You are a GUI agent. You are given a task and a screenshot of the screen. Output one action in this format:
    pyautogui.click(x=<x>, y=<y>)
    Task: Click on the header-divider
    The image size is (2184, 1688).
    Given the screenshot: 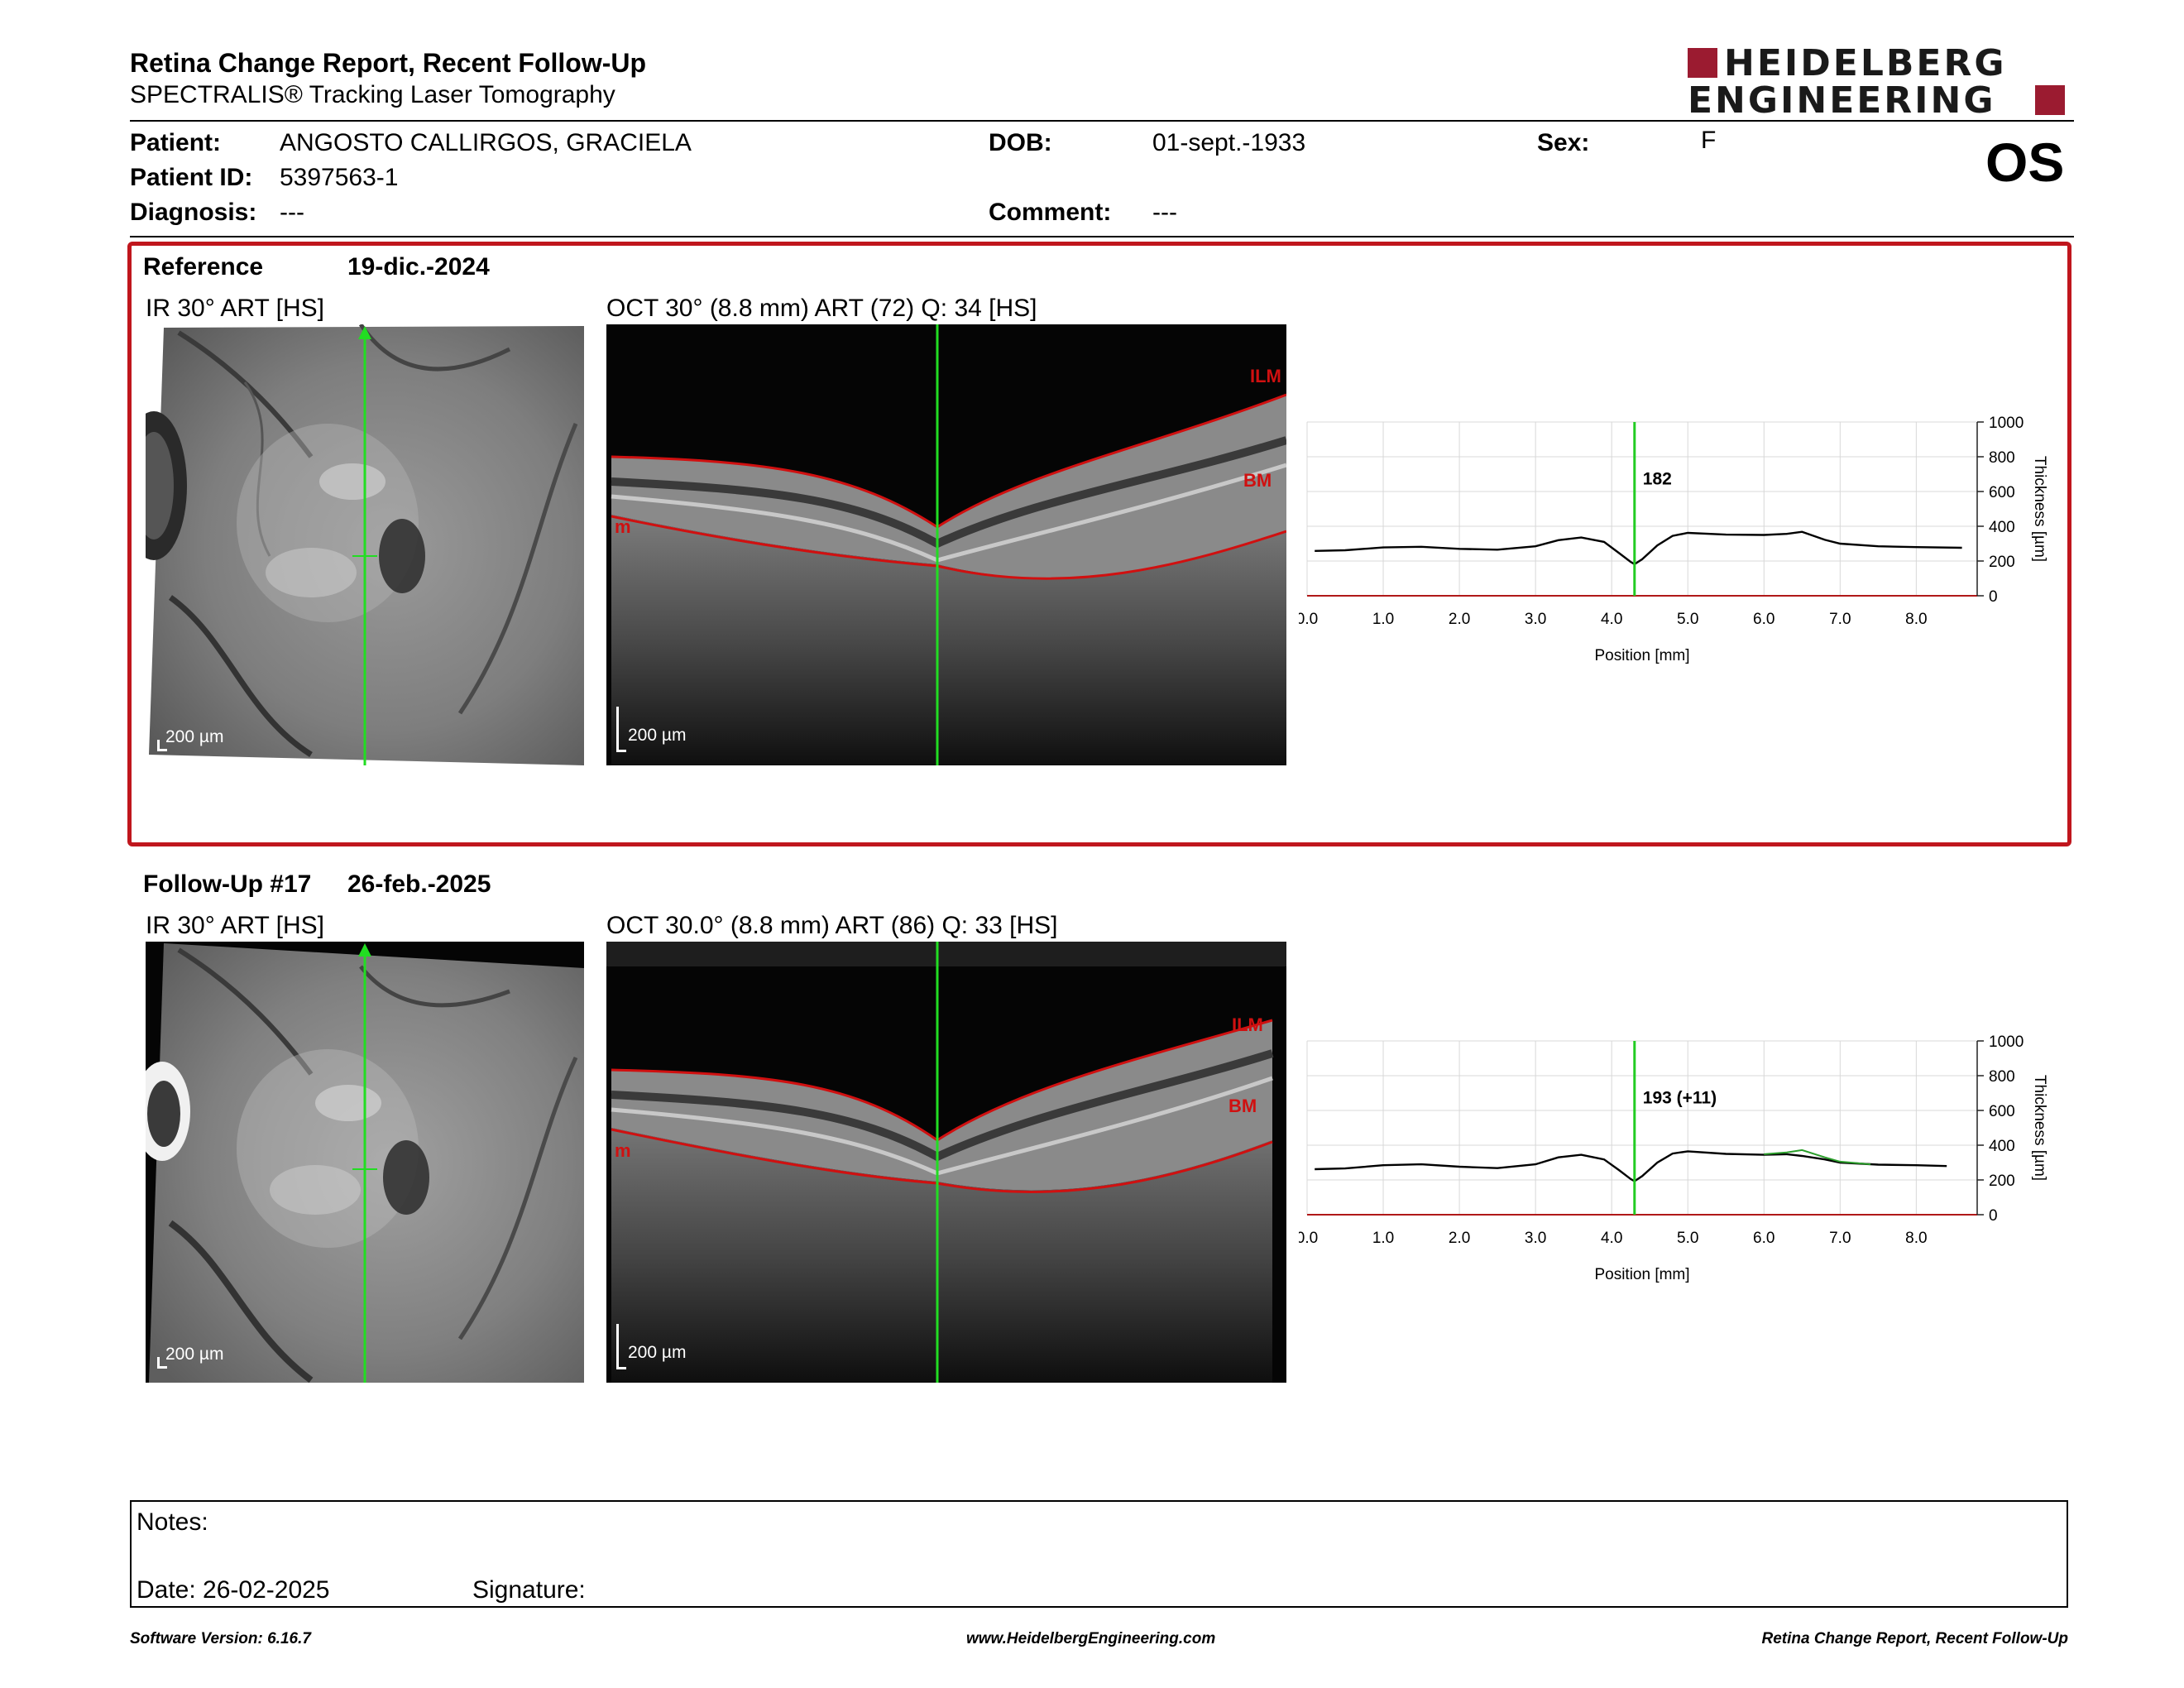 What is the action you would take?
    pyautogui.click(x=1102, y=121)
    